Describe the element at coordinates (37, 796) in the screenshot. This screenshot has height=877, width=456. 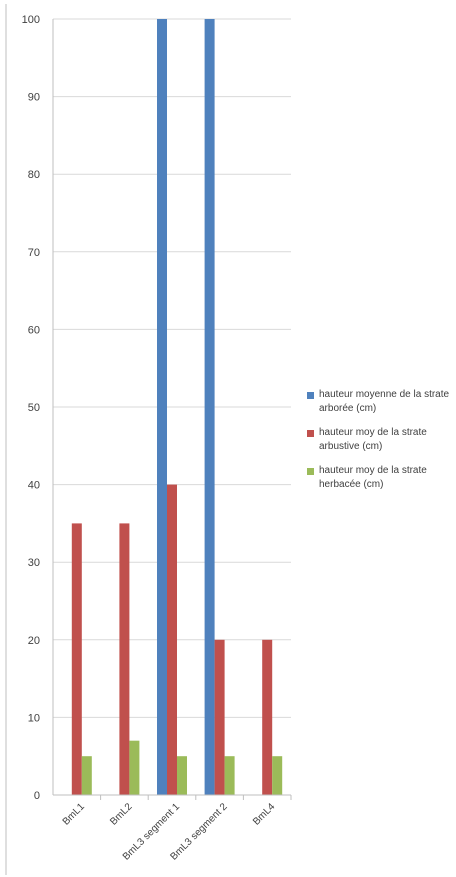
I see `y-tick-label-0: 0` at that location.